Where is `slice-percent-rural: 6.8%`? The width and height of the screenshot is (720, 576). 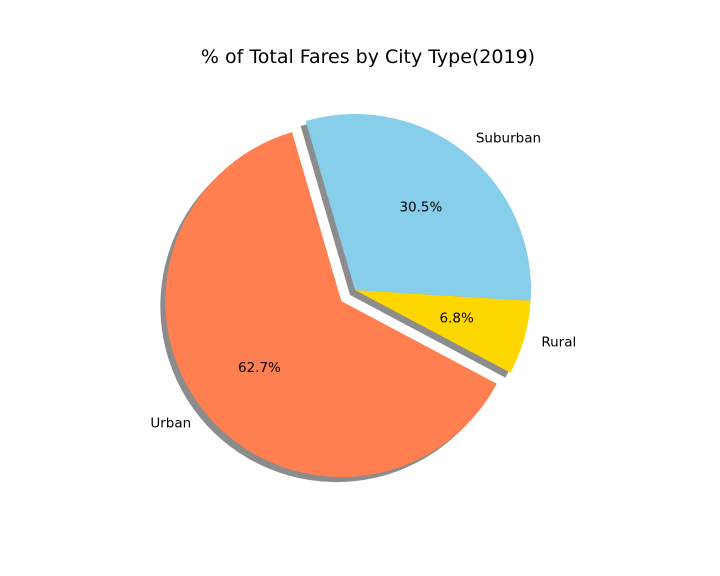 slice-percent-rural: 6.8% is located at coordinates (456, 319).